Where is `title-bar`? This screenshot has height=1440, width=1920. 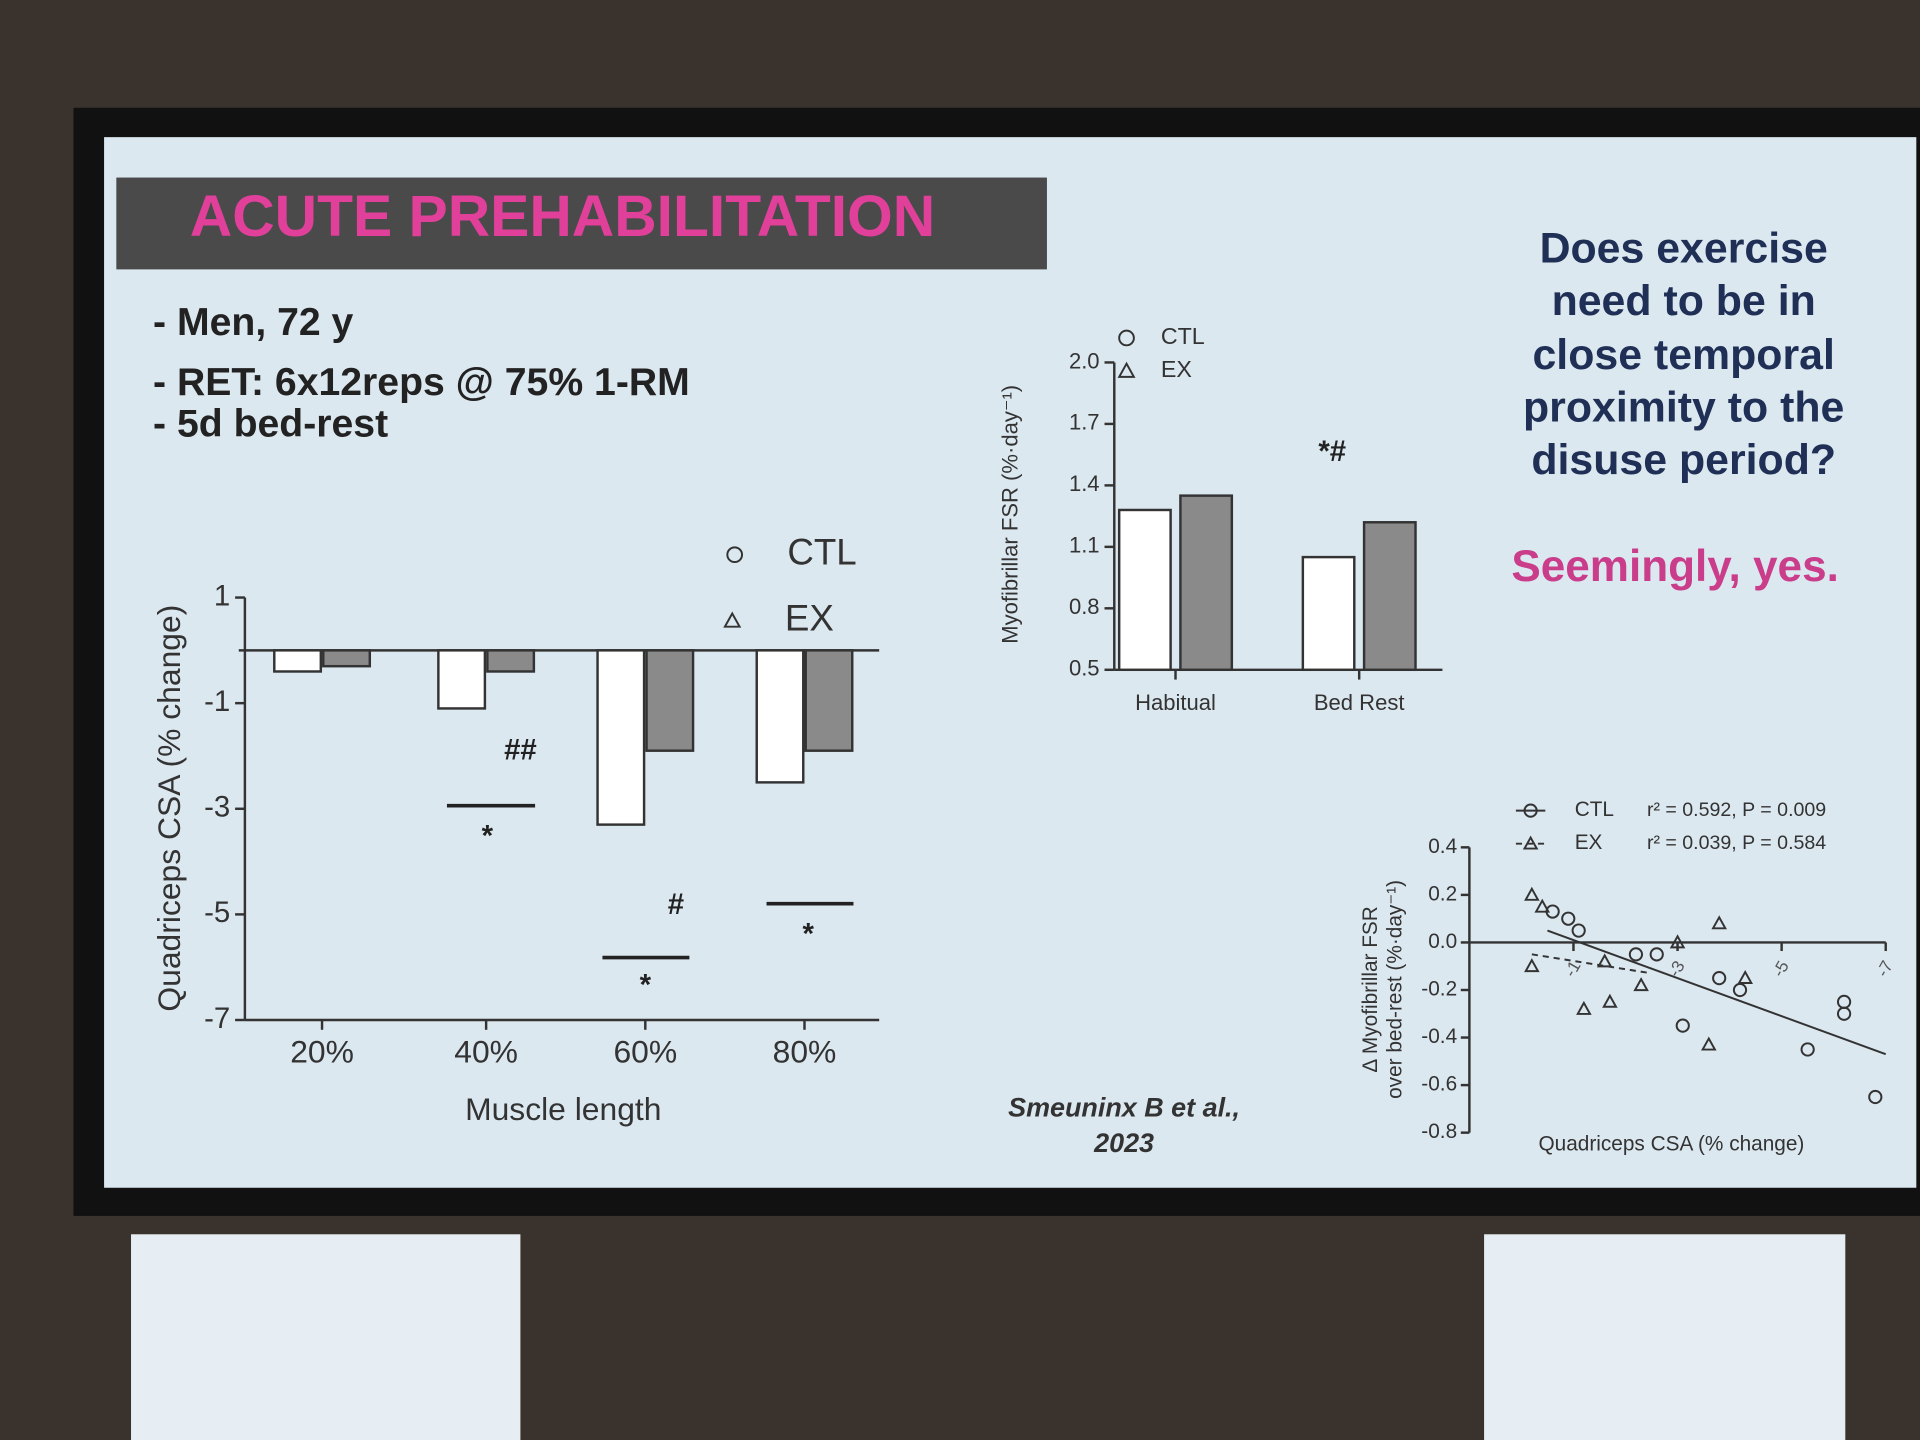
title-bar is located at coordinates (581, 223).